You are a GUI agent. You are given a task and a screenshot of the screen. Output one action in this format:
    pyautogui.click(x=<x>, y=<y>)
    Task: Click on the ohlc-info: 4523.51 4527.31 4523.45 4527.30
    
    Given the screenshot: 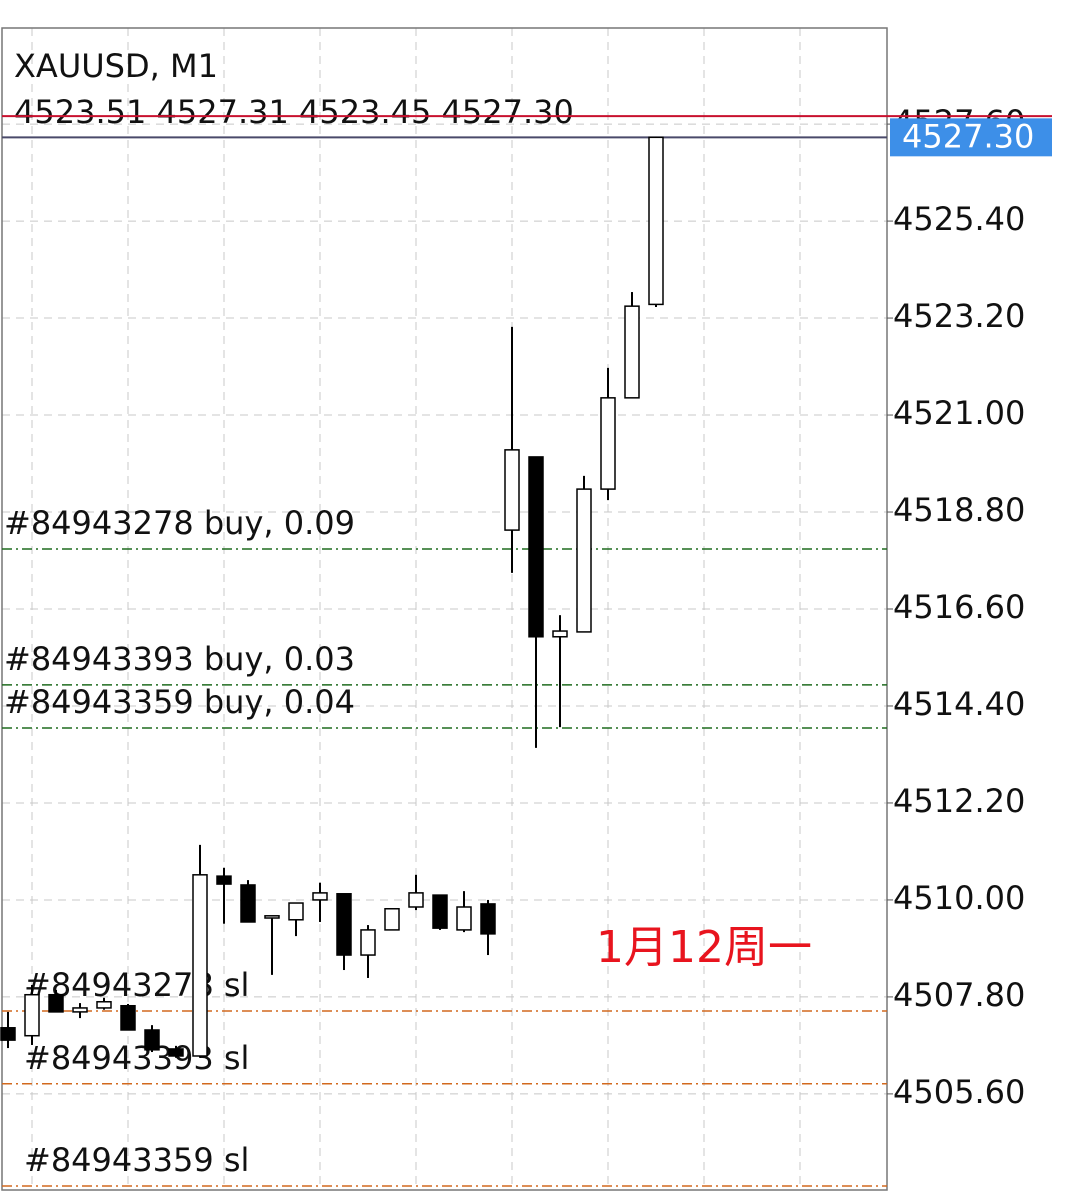 What is the action you would take?
    pyautogui.click(x=294, y=112)
    